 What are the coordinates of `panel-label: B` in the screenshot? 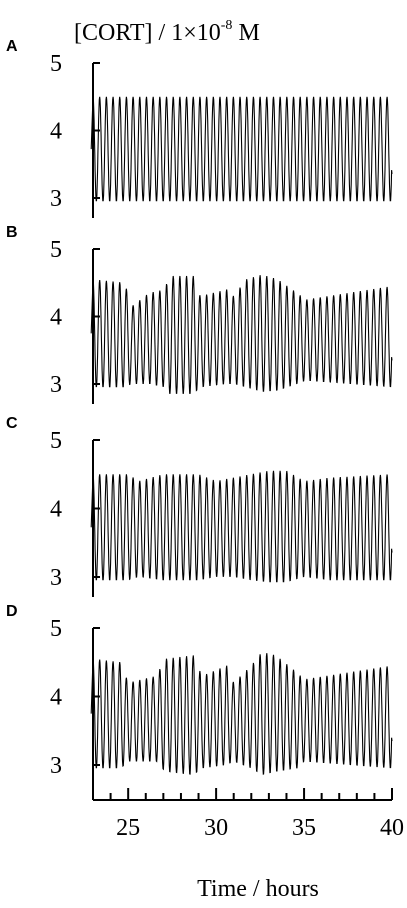 It's located at (12, 232).